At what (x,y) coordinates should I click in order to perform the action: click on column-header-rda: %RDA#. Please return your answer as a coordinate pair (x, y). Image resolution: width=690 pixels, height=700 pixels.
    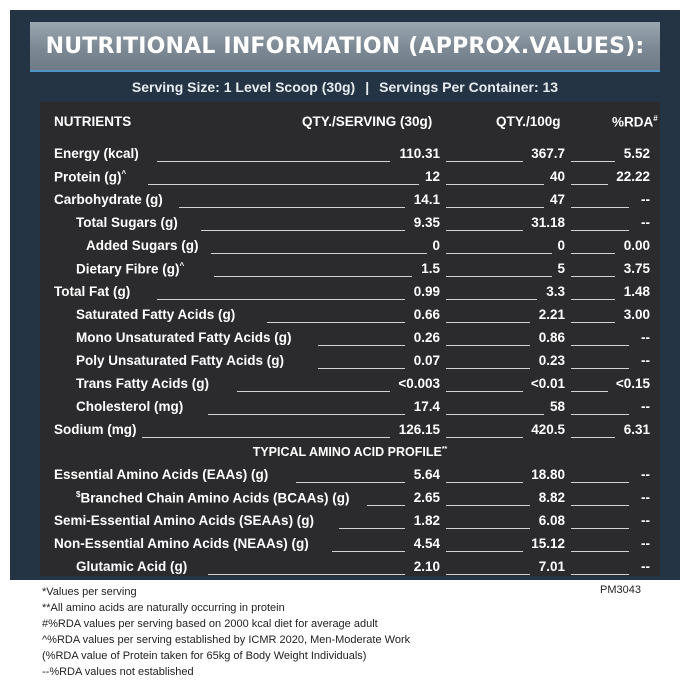
    Looking at the image, I should click on (635, 122).